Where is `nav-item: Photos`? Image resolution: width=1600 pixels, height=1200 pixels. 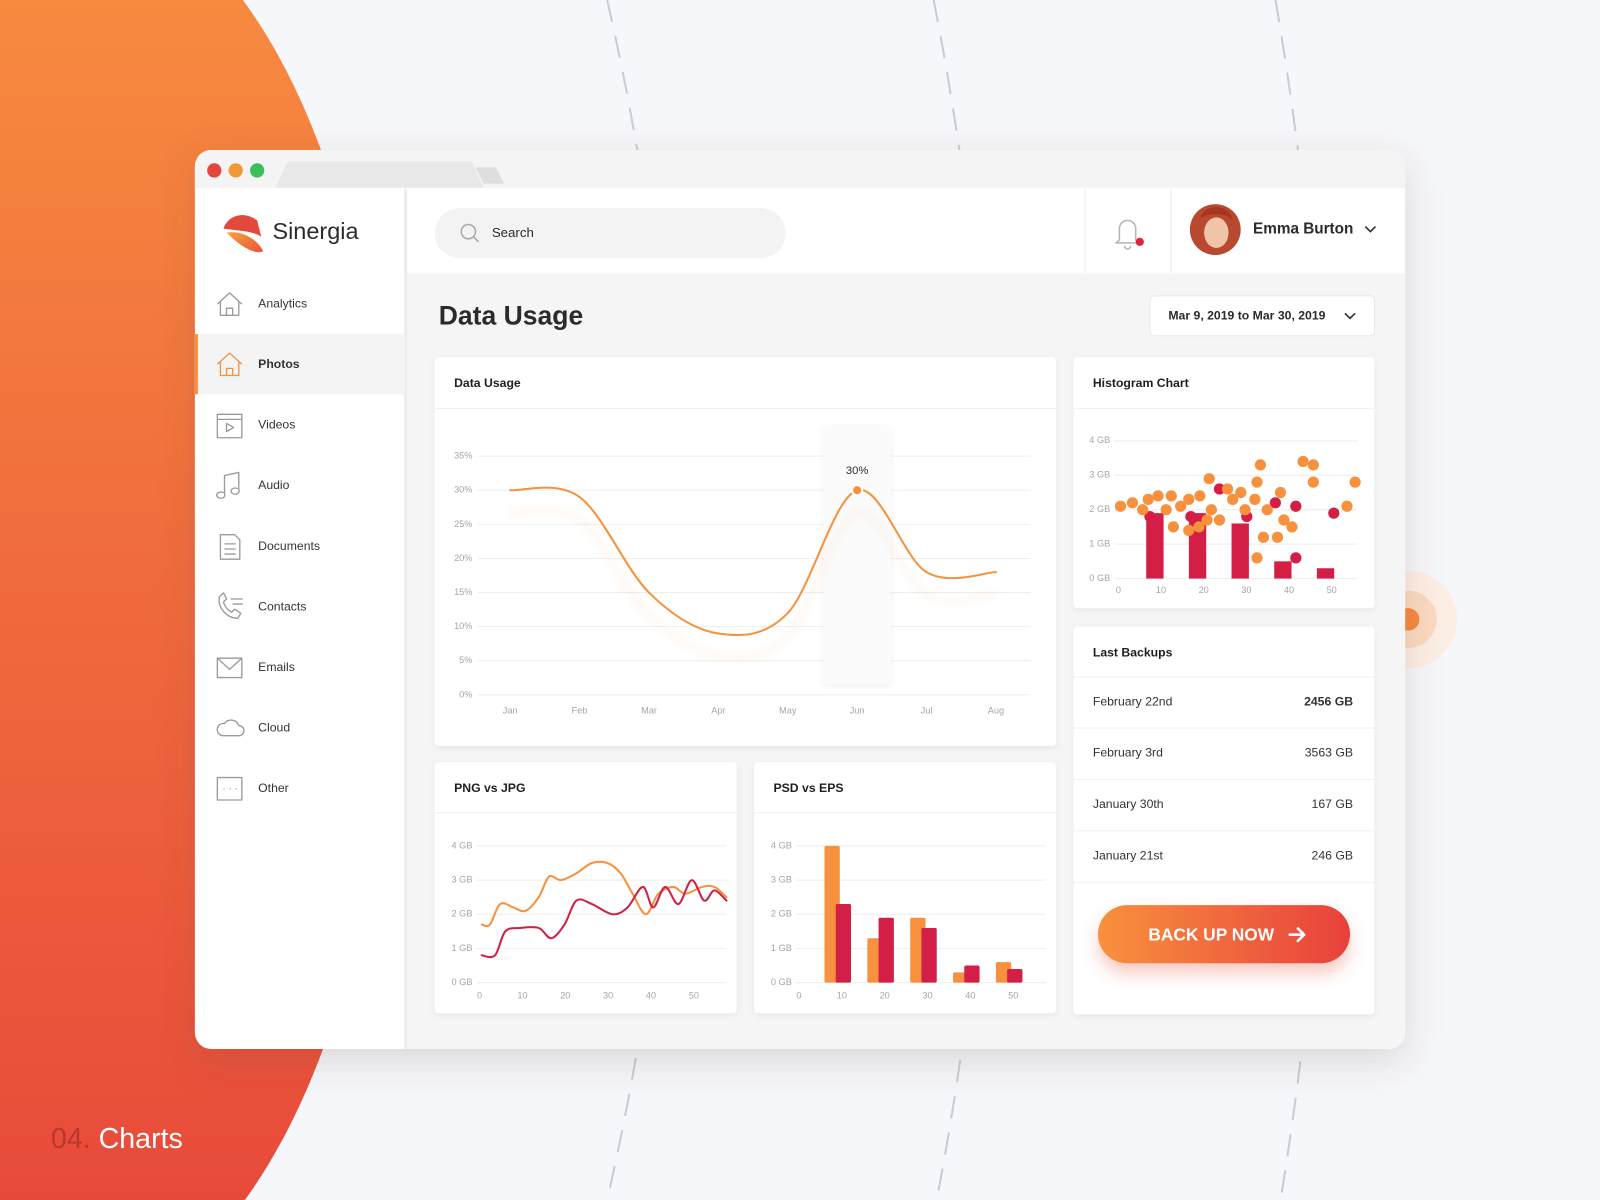
nav-item: Photos is located at coordinates (258, 364).